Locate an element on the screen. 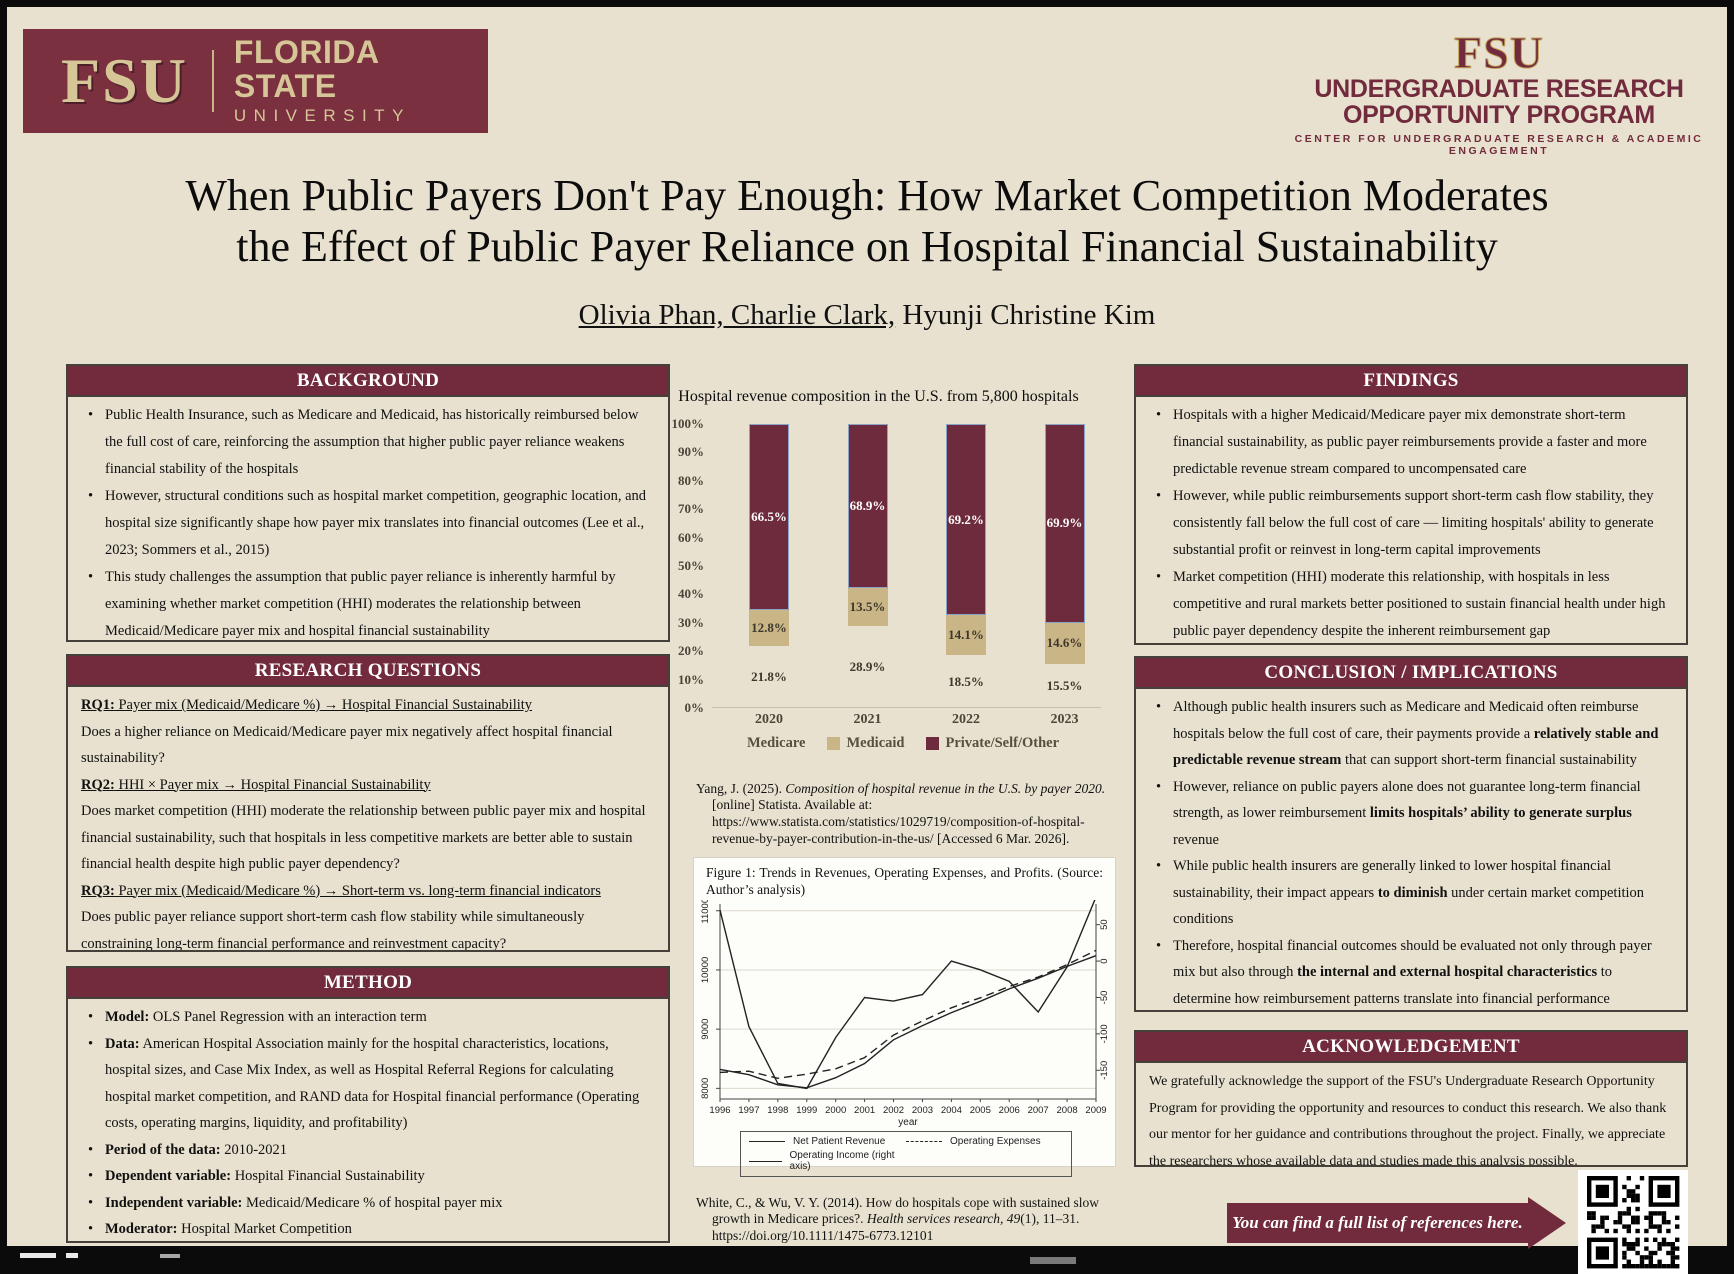 This screenshot has width=1734, height=1274. bar-value-label: 14.6% is located at coordinates (1064, 643).